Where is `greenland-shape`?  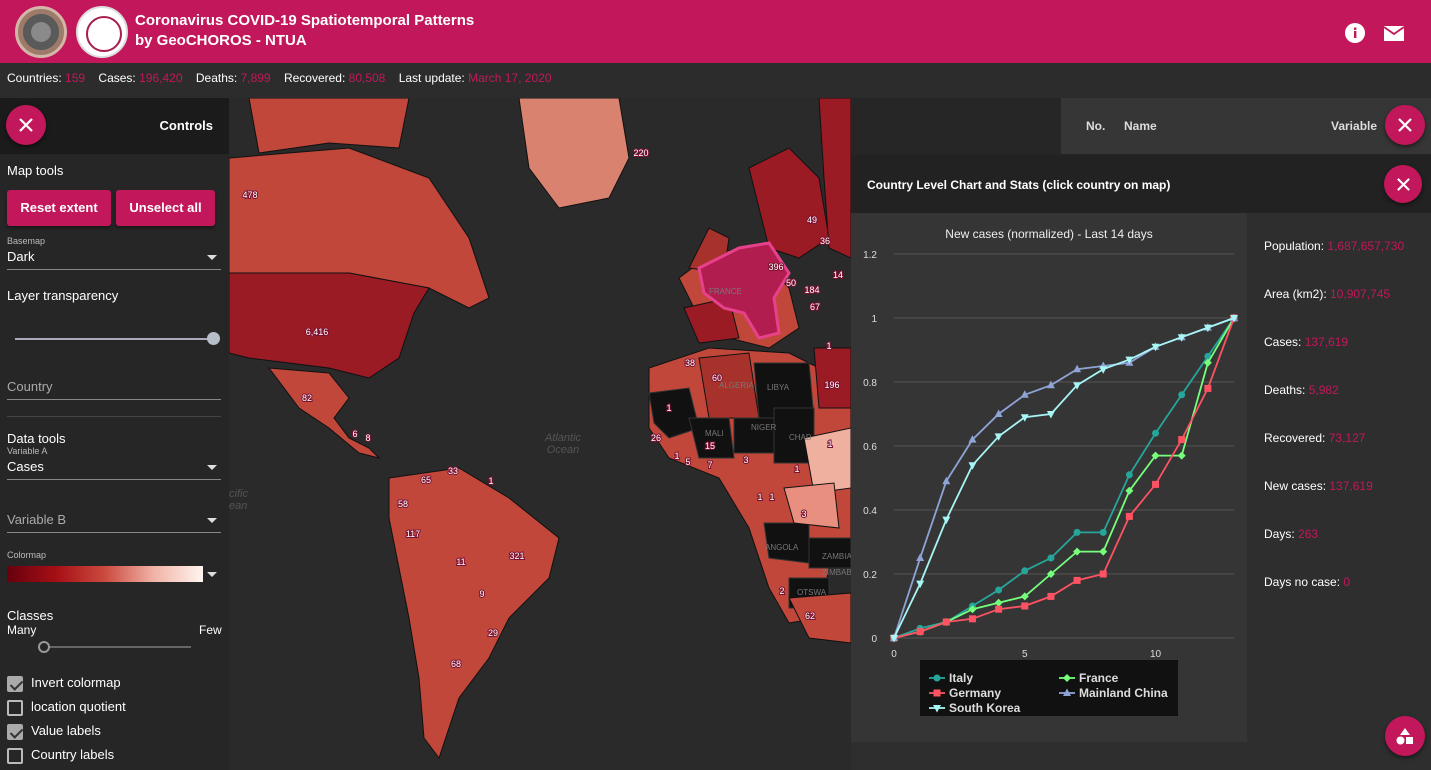
greenland-shape is located at coordinates (574, 153).